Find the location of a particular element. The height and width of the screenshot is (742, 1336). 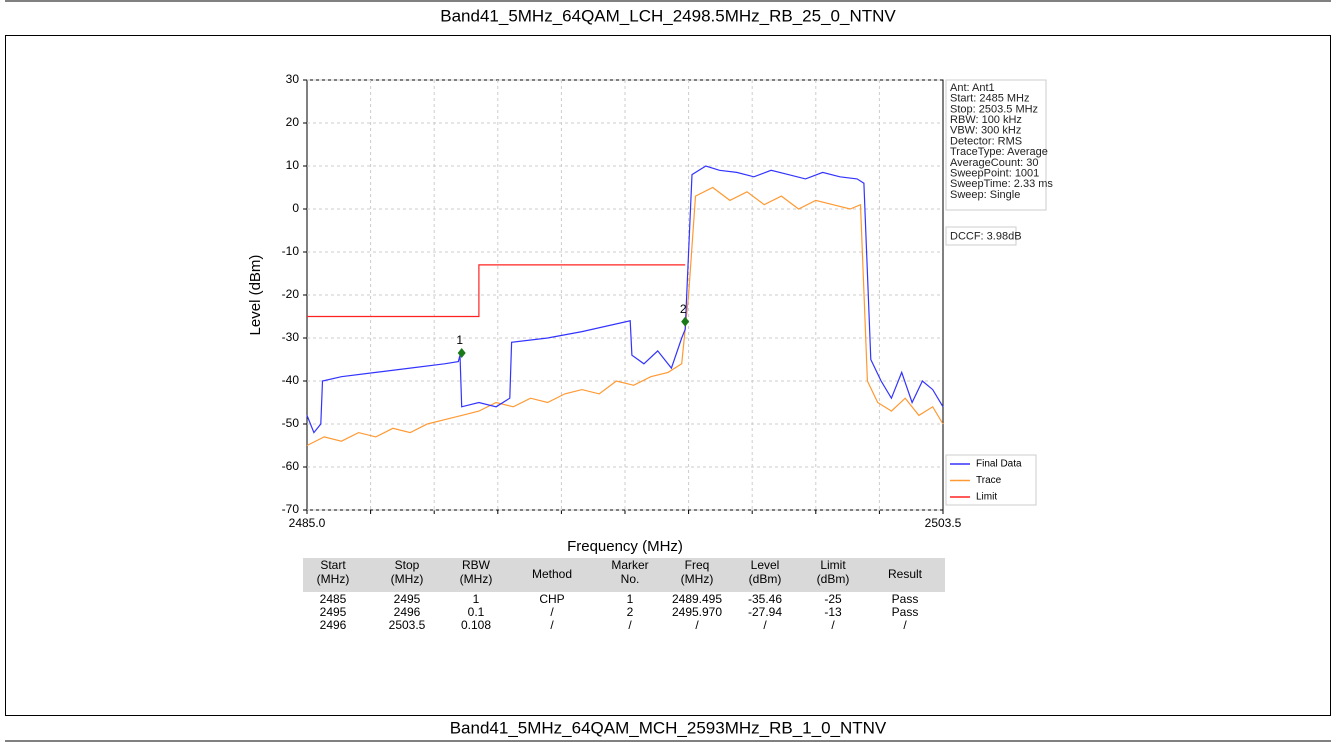

table-cell: -13 is located at coordinates (833, 612).